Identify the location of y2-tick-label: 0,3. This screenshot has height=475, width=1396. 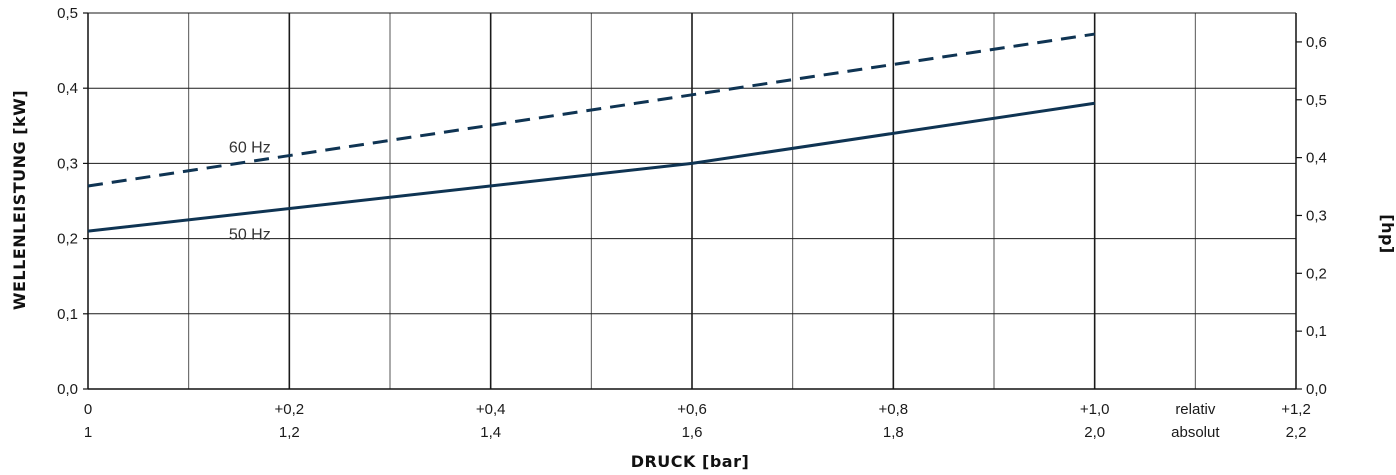
(1316, 215).